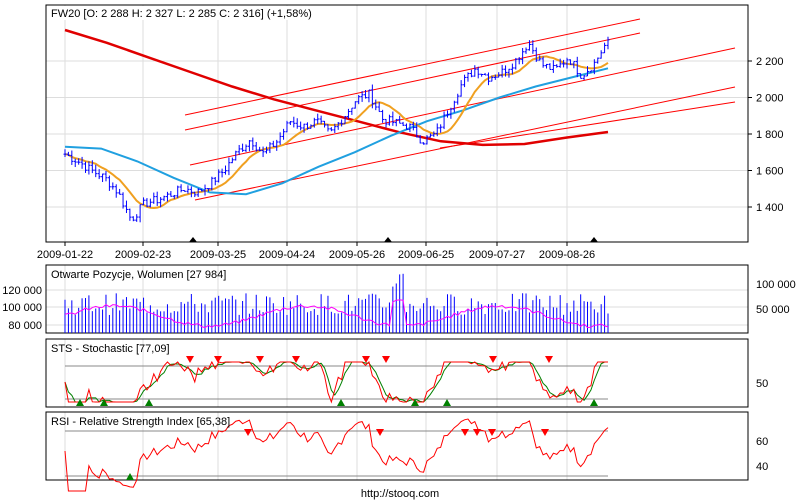 This screenshot has width=800, height=500. I want to click on y-tick-label: 1 800, so click(770, 135).